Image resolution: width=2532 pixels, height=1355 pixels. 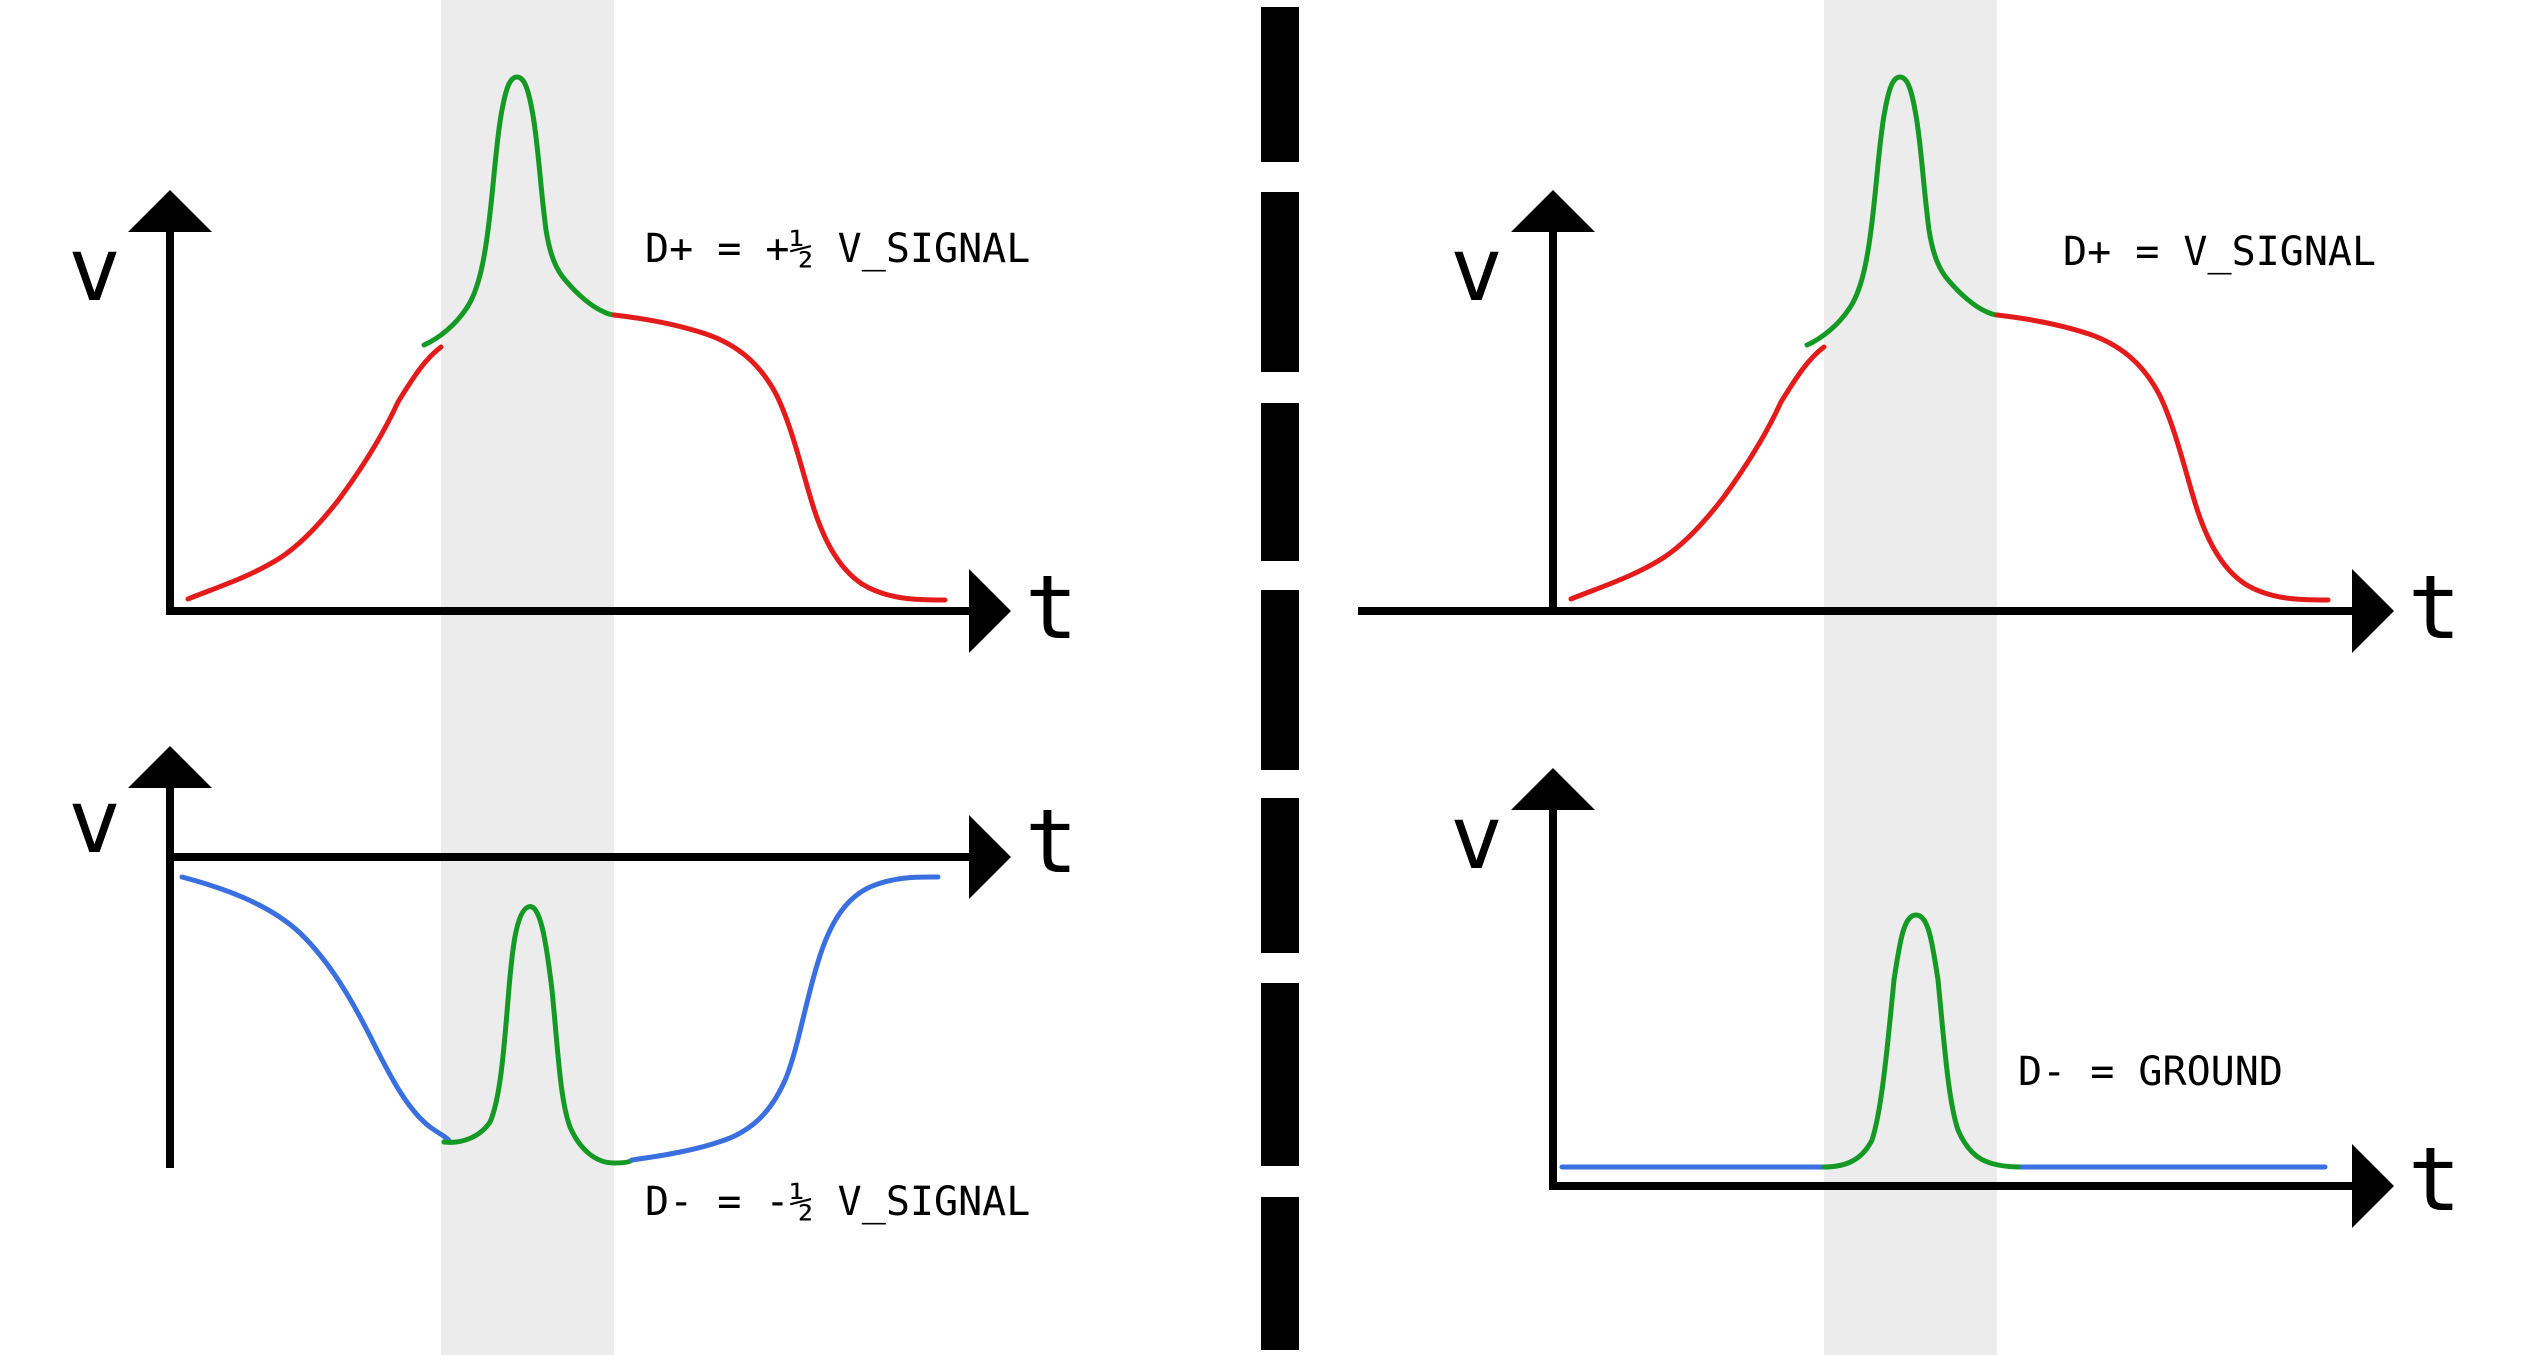 What do you see at coordinates (2219, 252) in the screenshot?
I see `equation-label: D+ = V_SIGNAL` at bounding box center [2219, 252].